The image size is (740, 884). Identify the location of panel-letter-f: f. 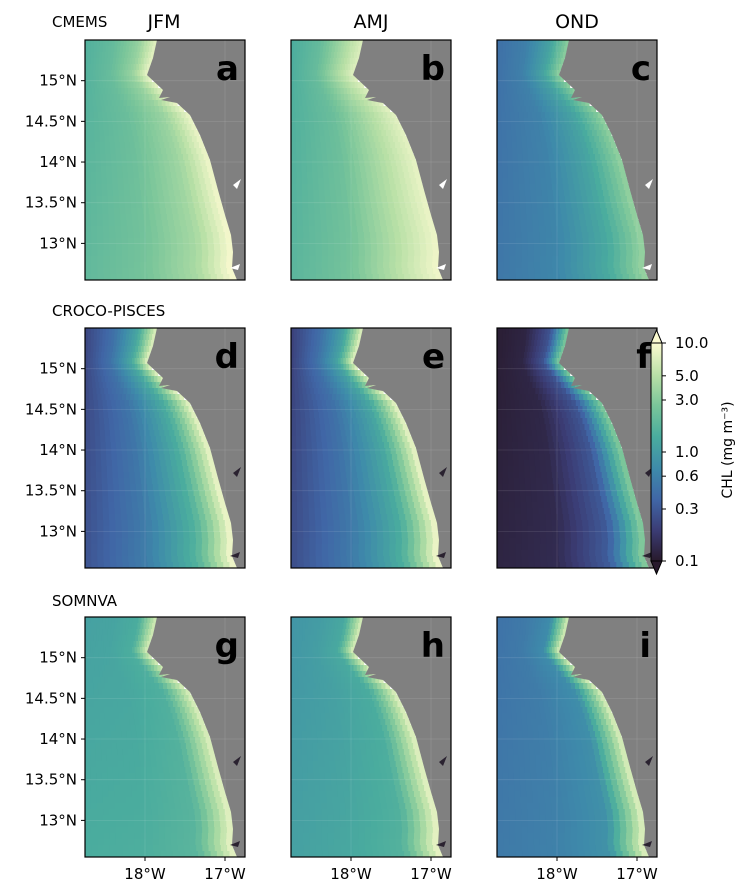
(644, 357).